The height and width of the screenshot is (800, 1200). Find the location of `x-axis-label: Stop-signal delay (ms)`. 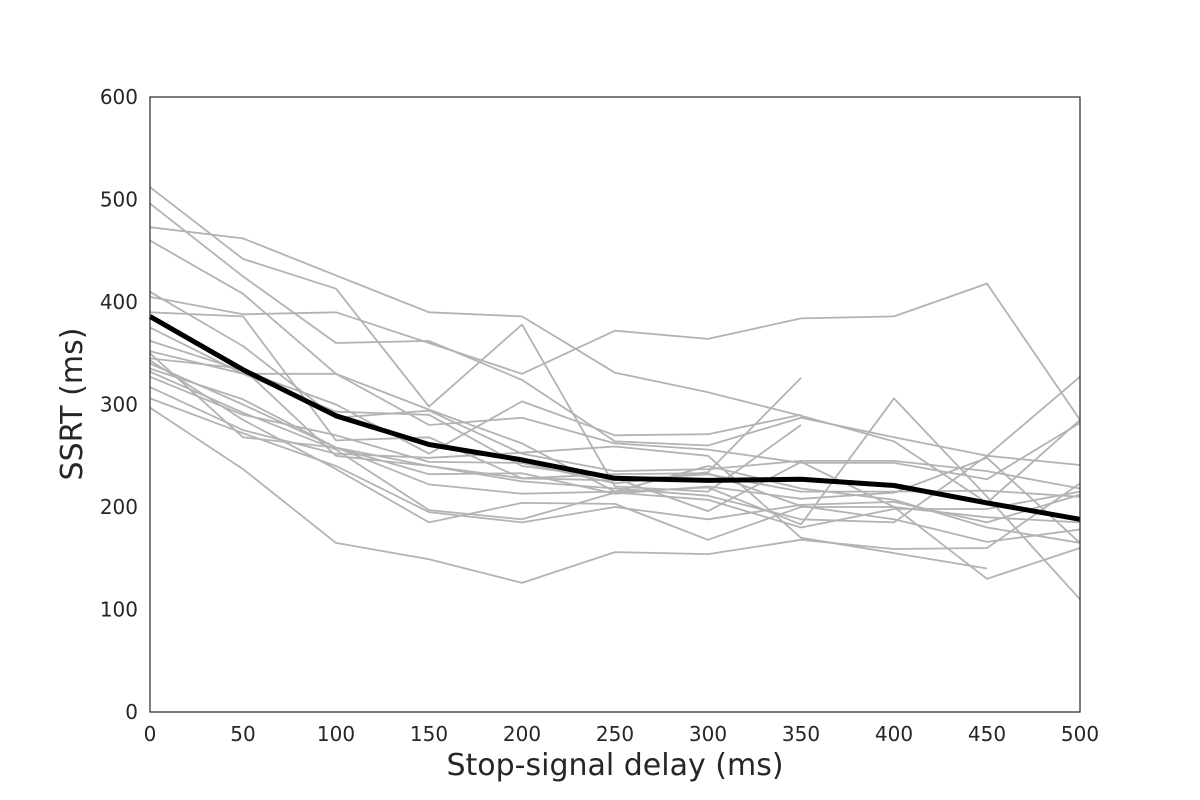

x-axis-label: Stop-signal delay (ms) is located at coordinates (614, 765).